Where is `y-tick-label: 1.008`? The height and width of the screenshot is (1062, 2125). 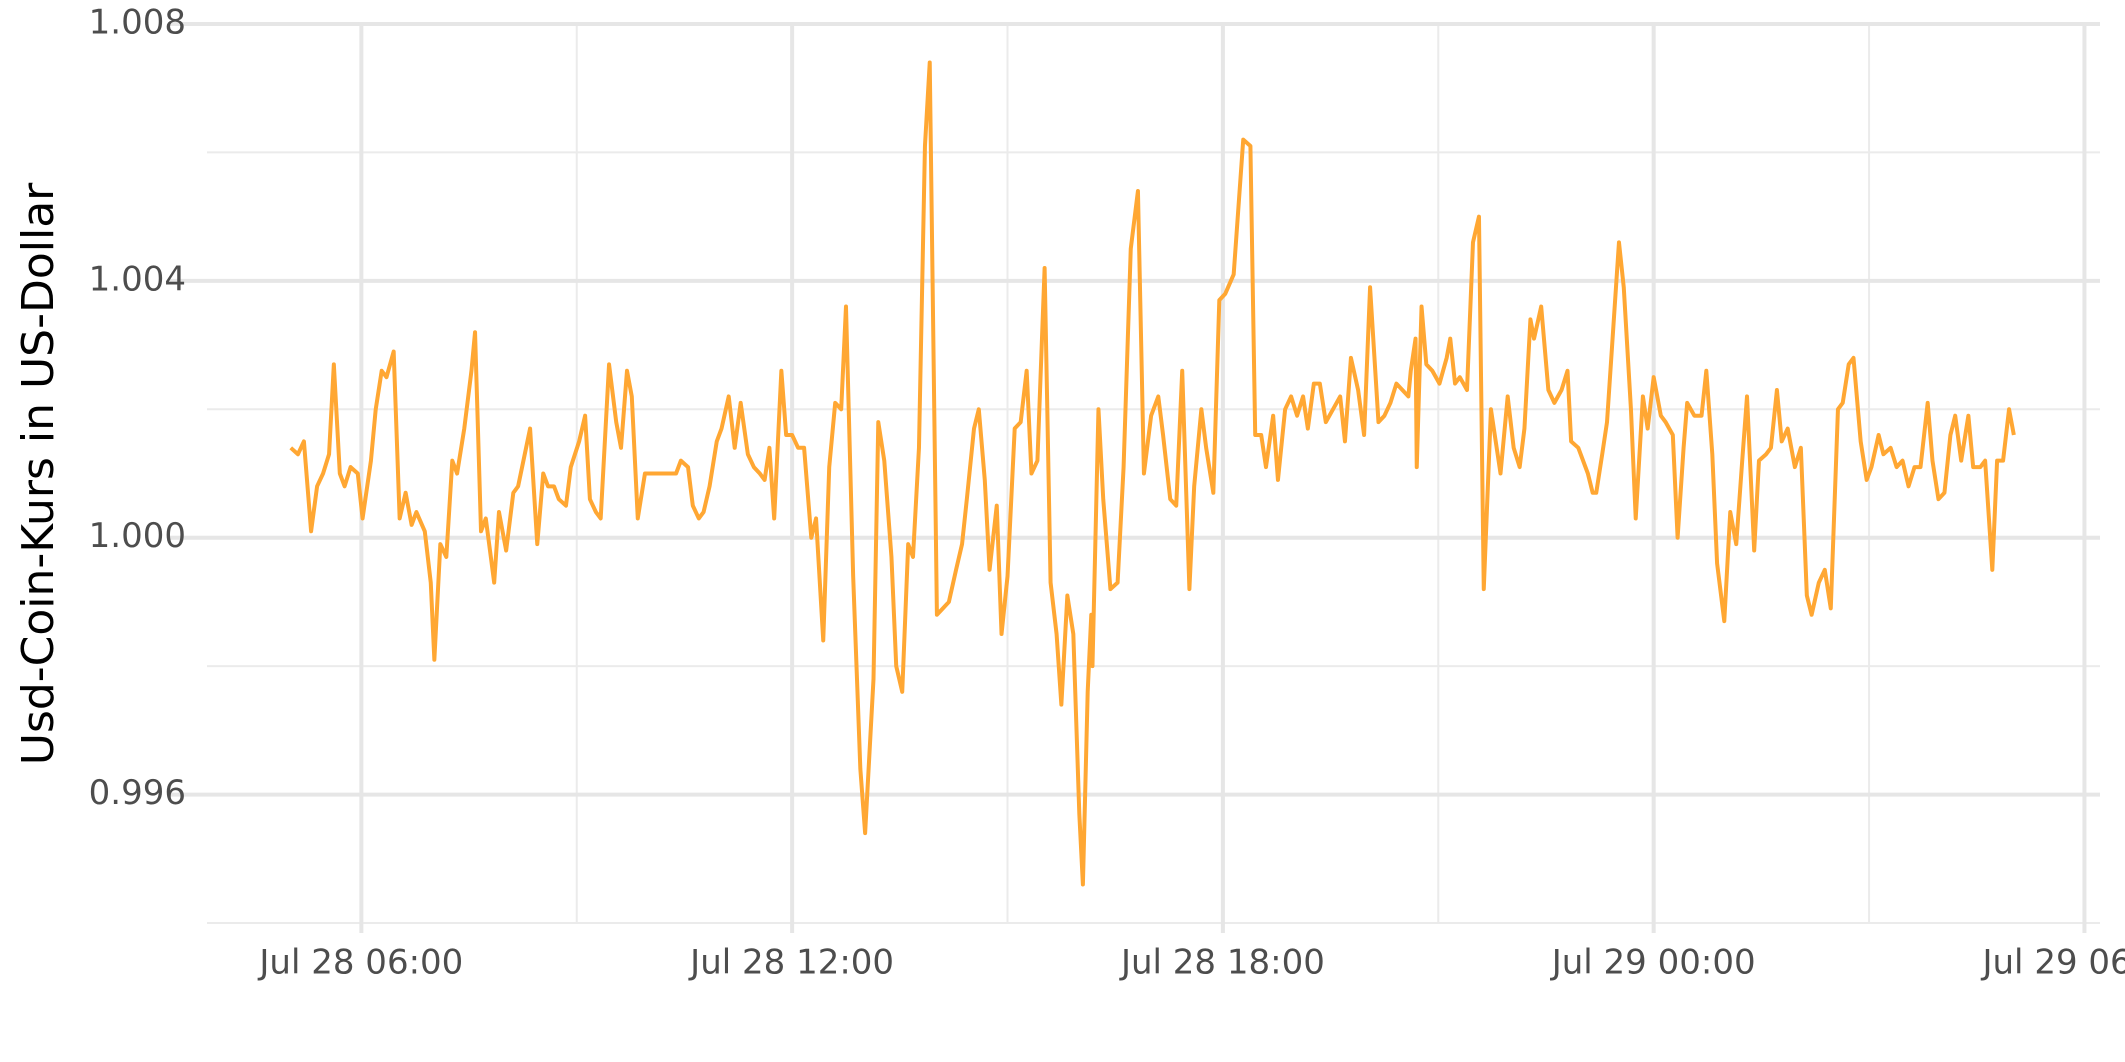
y-tick-label: 1.008 is located at coordinates (137, 23).